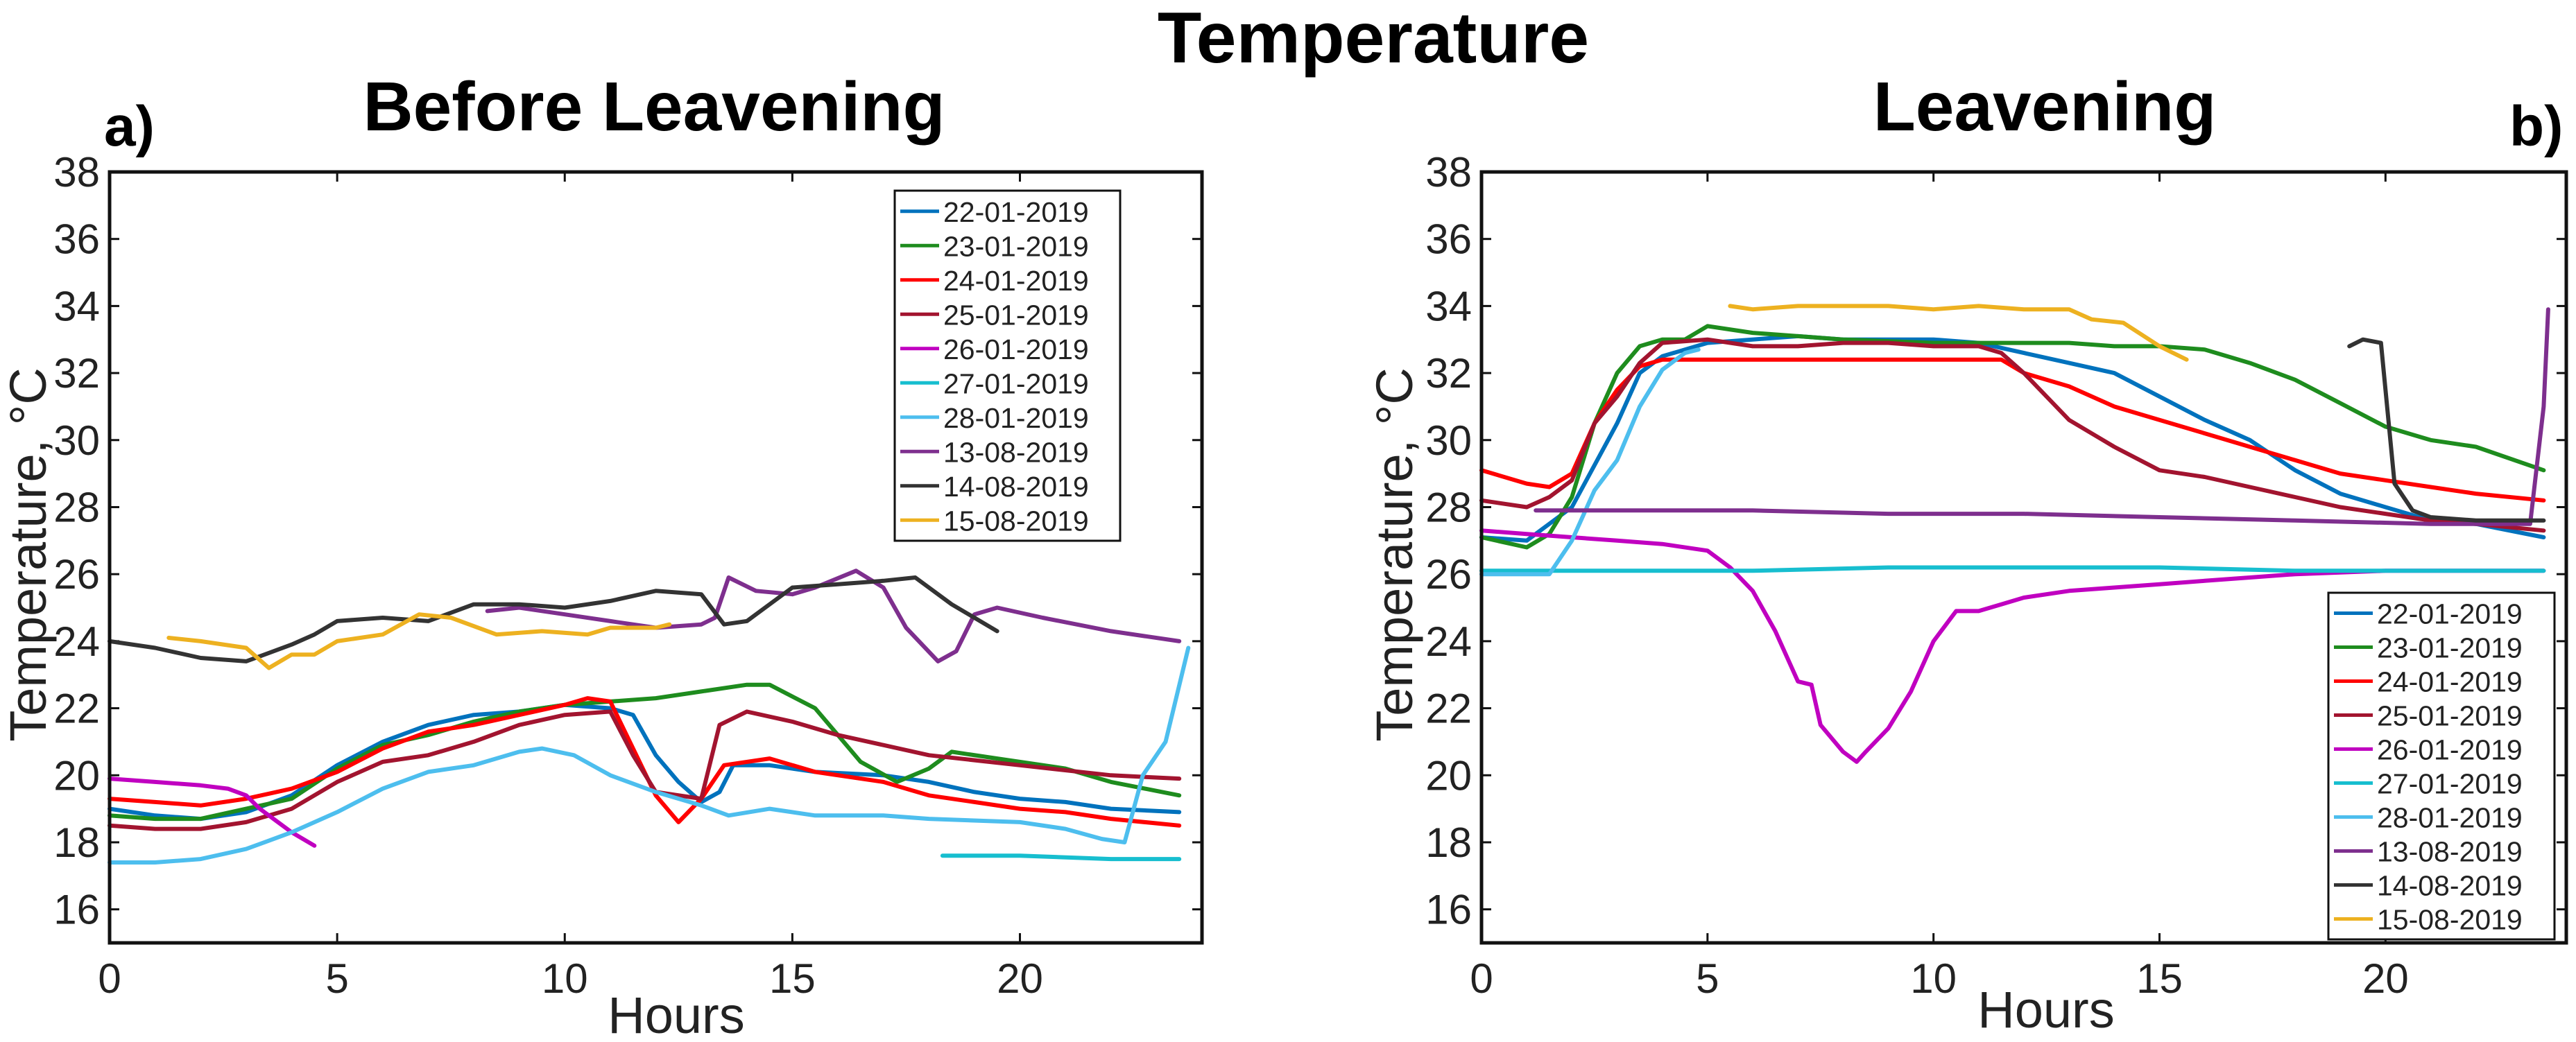 This screenshot has width=2576, height=1042. I want to click on panel-b-ylabel: Temperature, °C, so click(1394, 554).